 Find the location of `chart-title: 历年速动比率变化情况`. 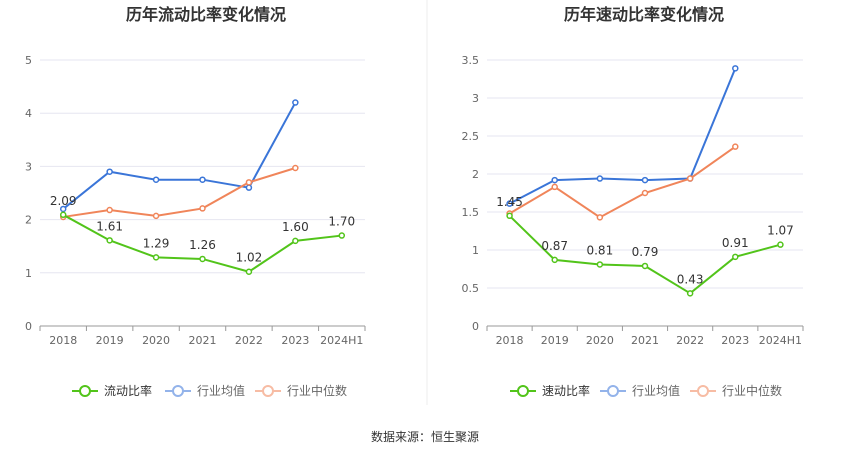

chart-title: 历年速动比率变化情况 is located at coordinates (644, 14).